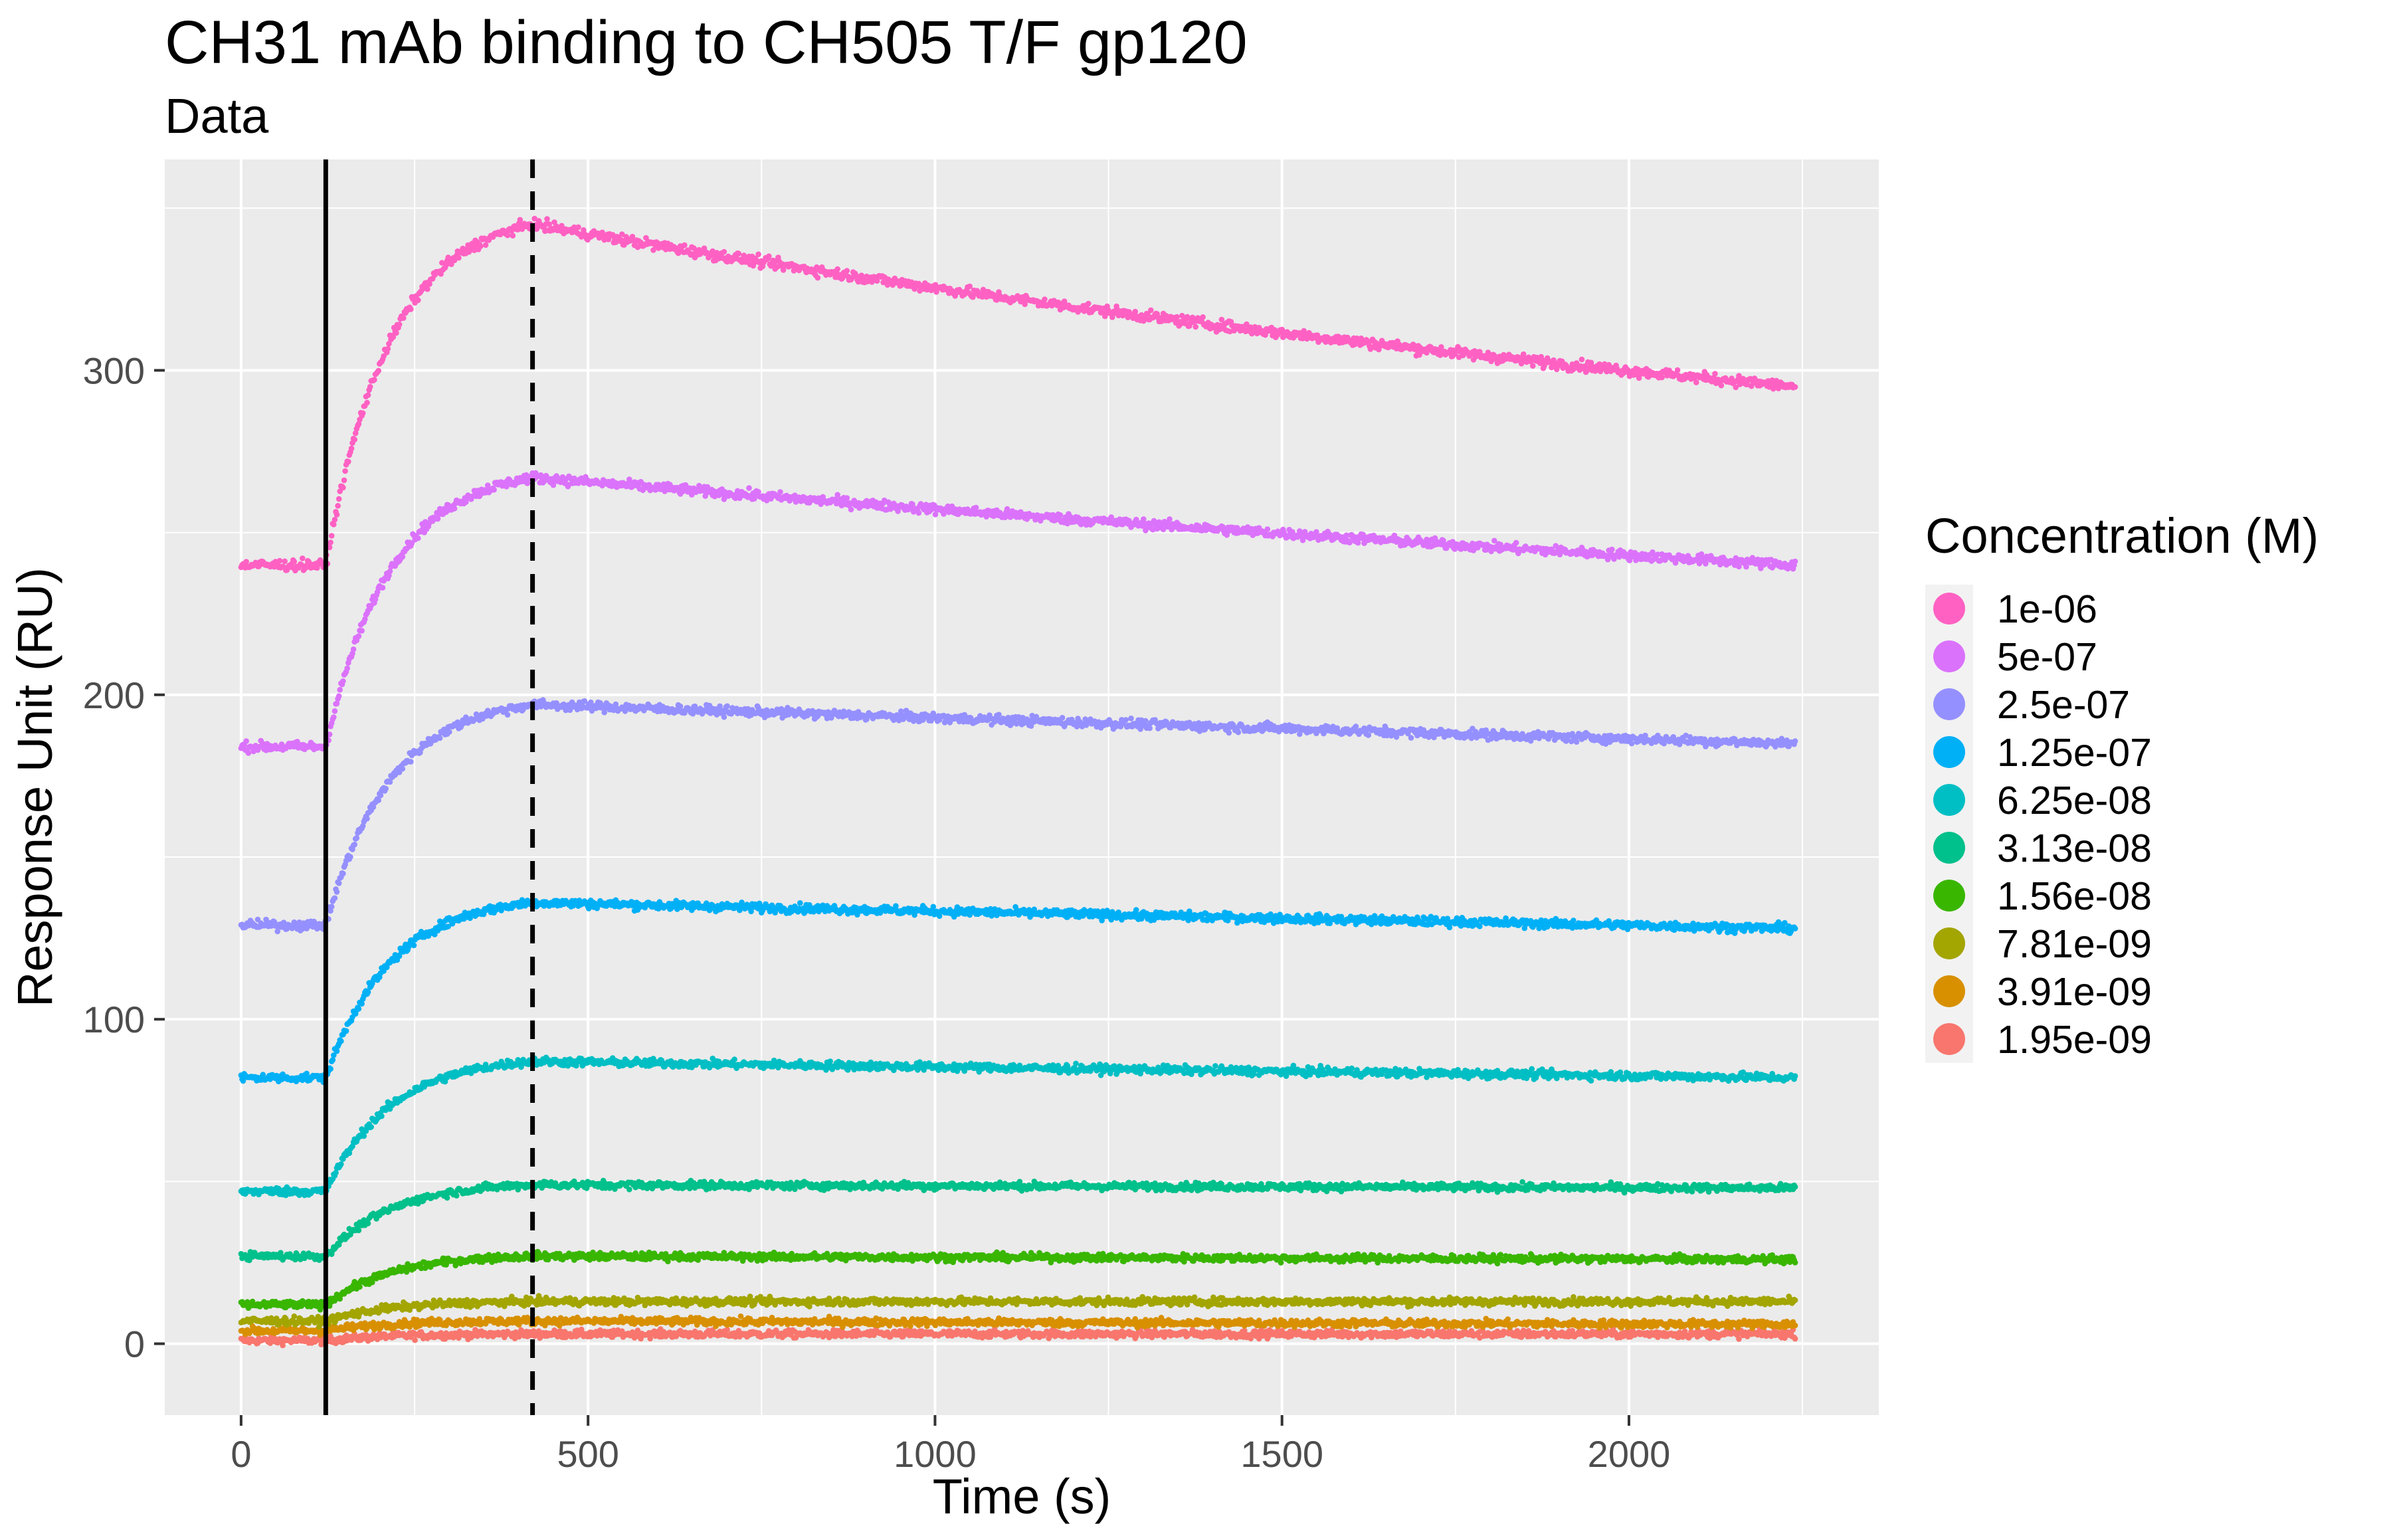 This screenshot has height=1540, width=2385. What do you see at coordinates (706, 42) in the screenshot?
I see `chart-title: CH31 mAb binding to CH505 T/F gp120` at bounding box center [706, 42].